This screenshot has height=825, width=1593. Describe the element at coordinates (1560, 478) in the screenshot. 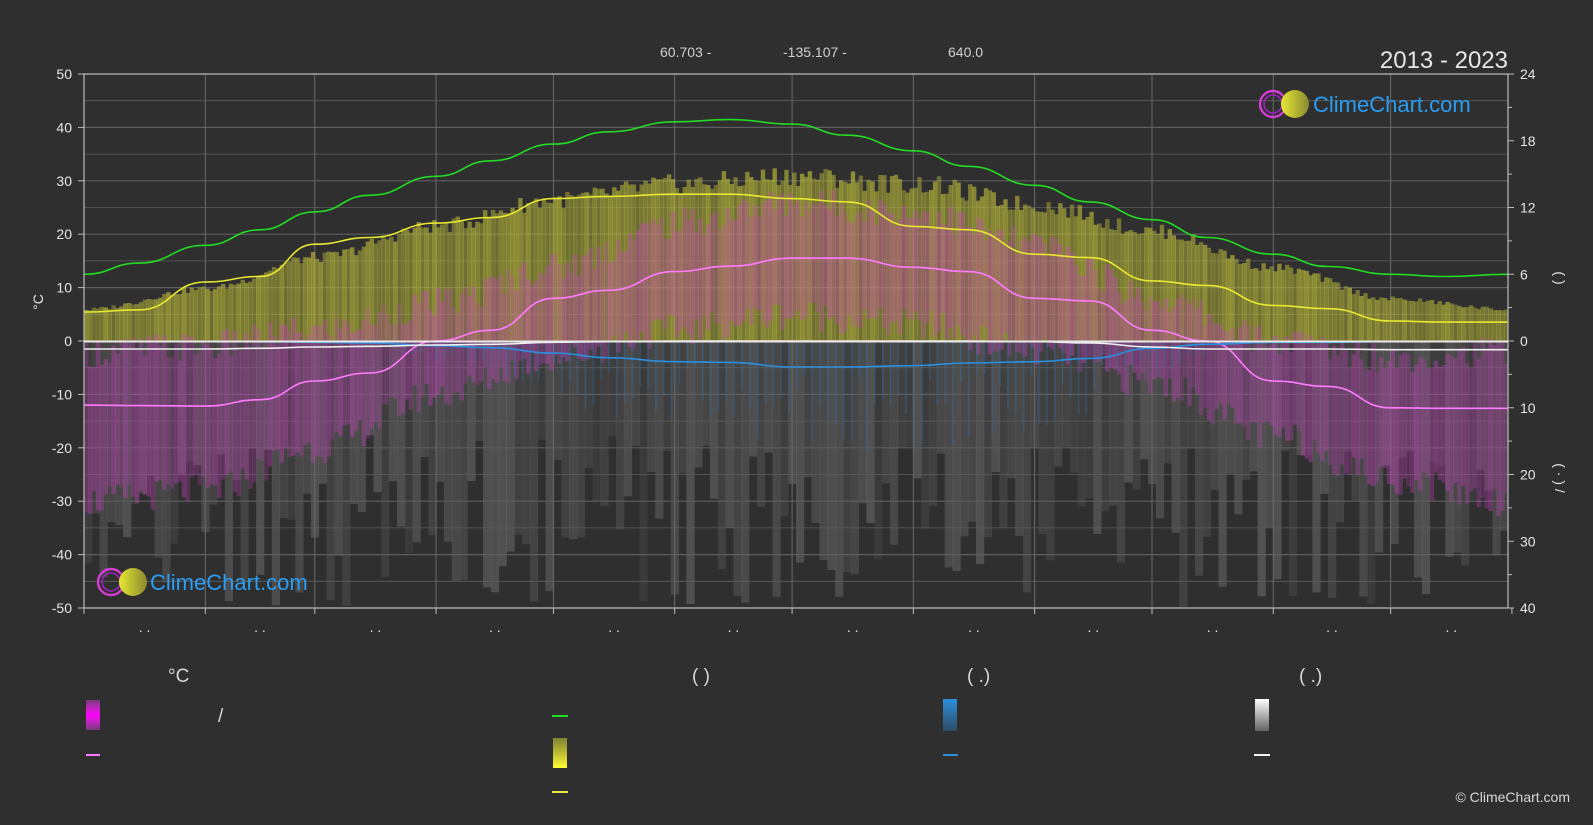

I see `y-axis-label-right-bottom: ( · ) /` at that location.